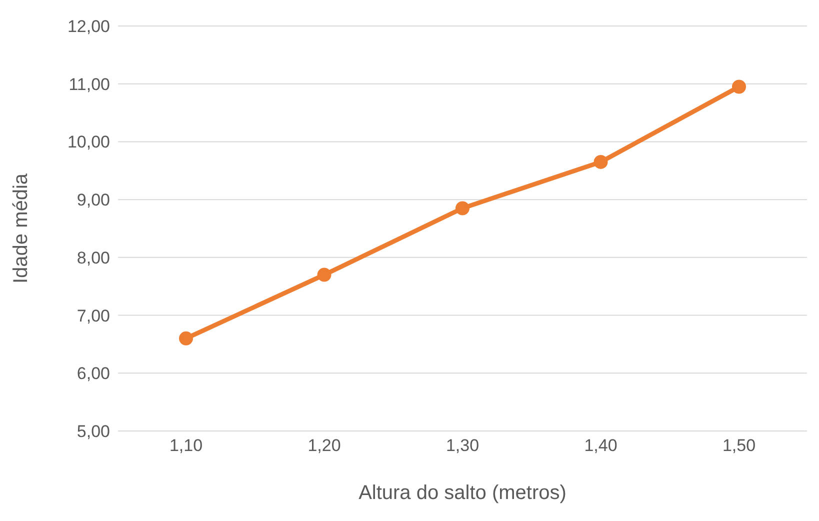 The height and width of the screenshot is (521, 819). Describe the element at coordinates (324, 446) in the screenshot. I see `x-tick-label: 1,20` at that location.